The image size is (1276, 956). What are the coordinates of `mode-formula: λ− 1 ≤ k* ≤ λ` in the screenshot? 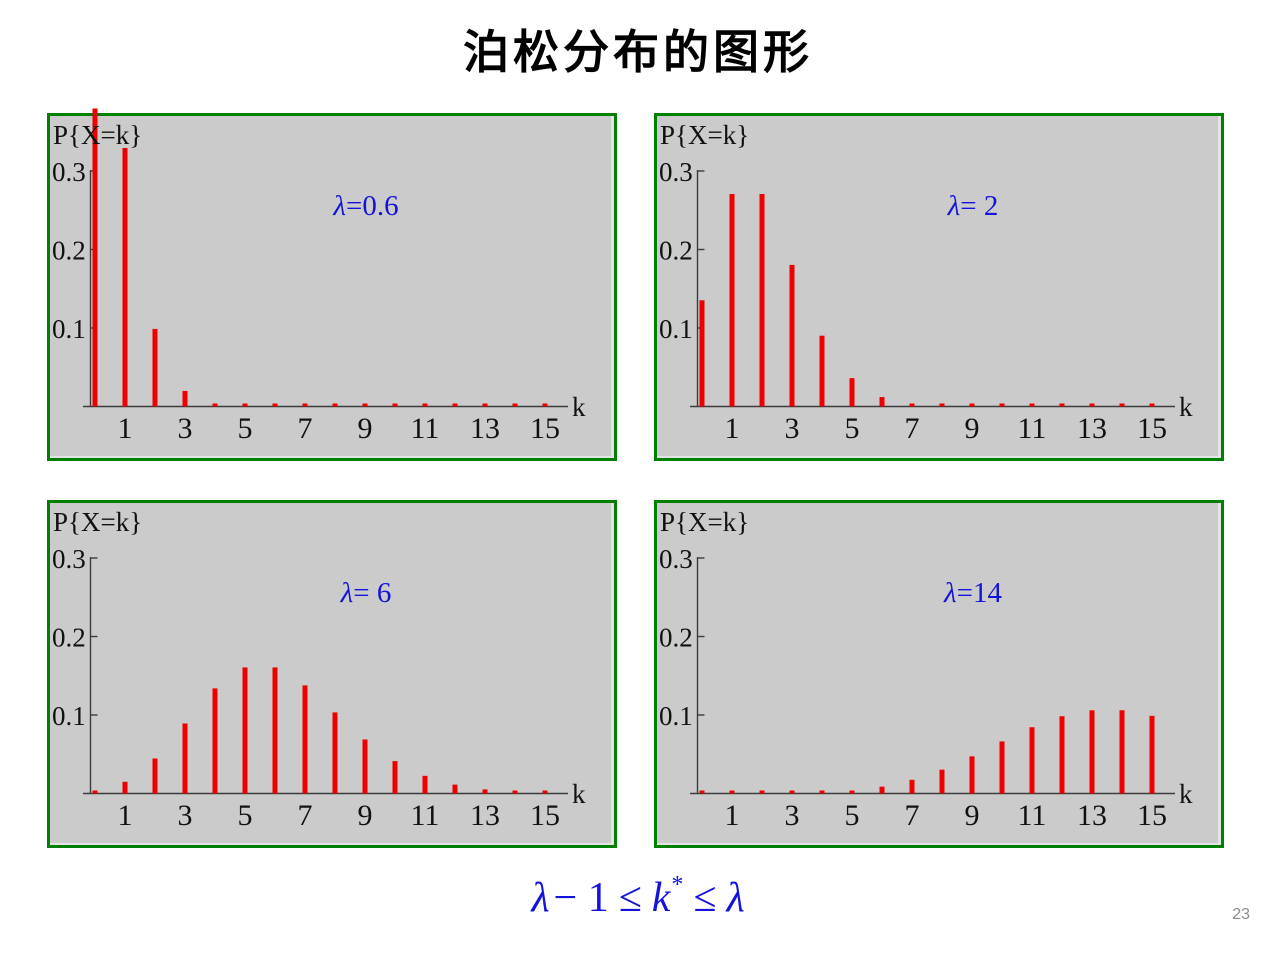 It's located at (638, 897).